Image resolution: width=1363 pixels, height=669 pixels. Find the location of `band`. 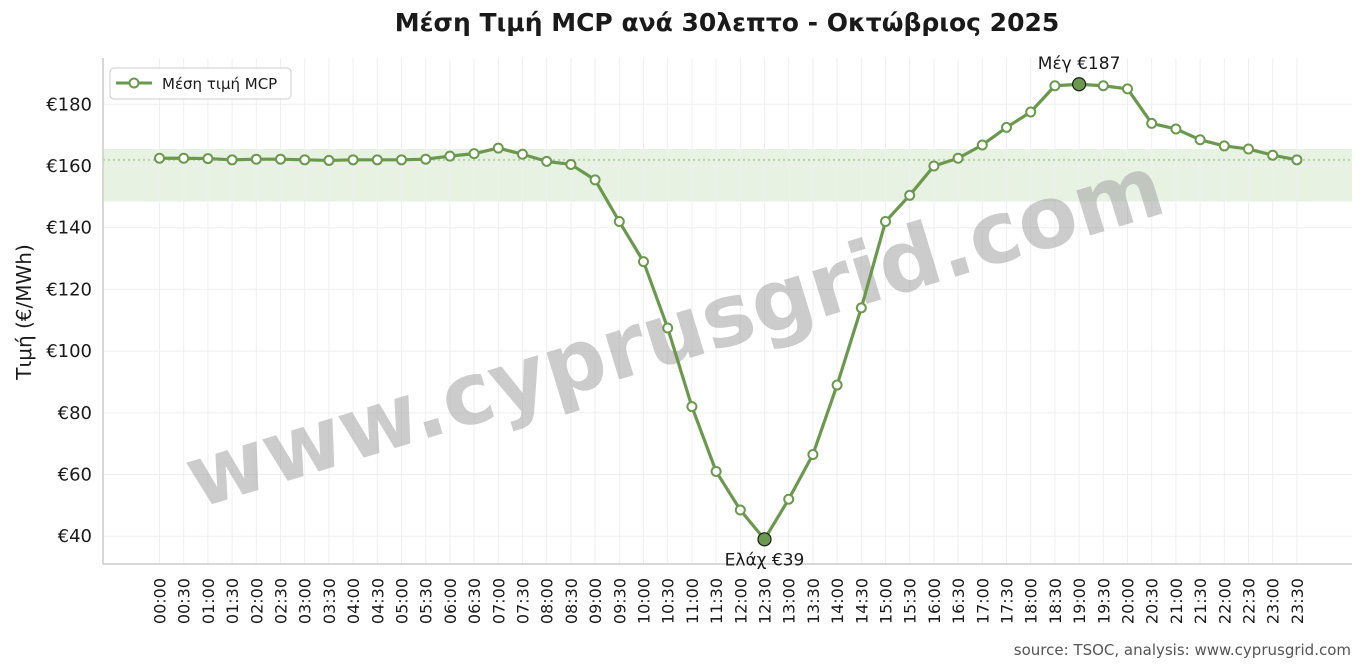

band is located at coordinates (727, 175).